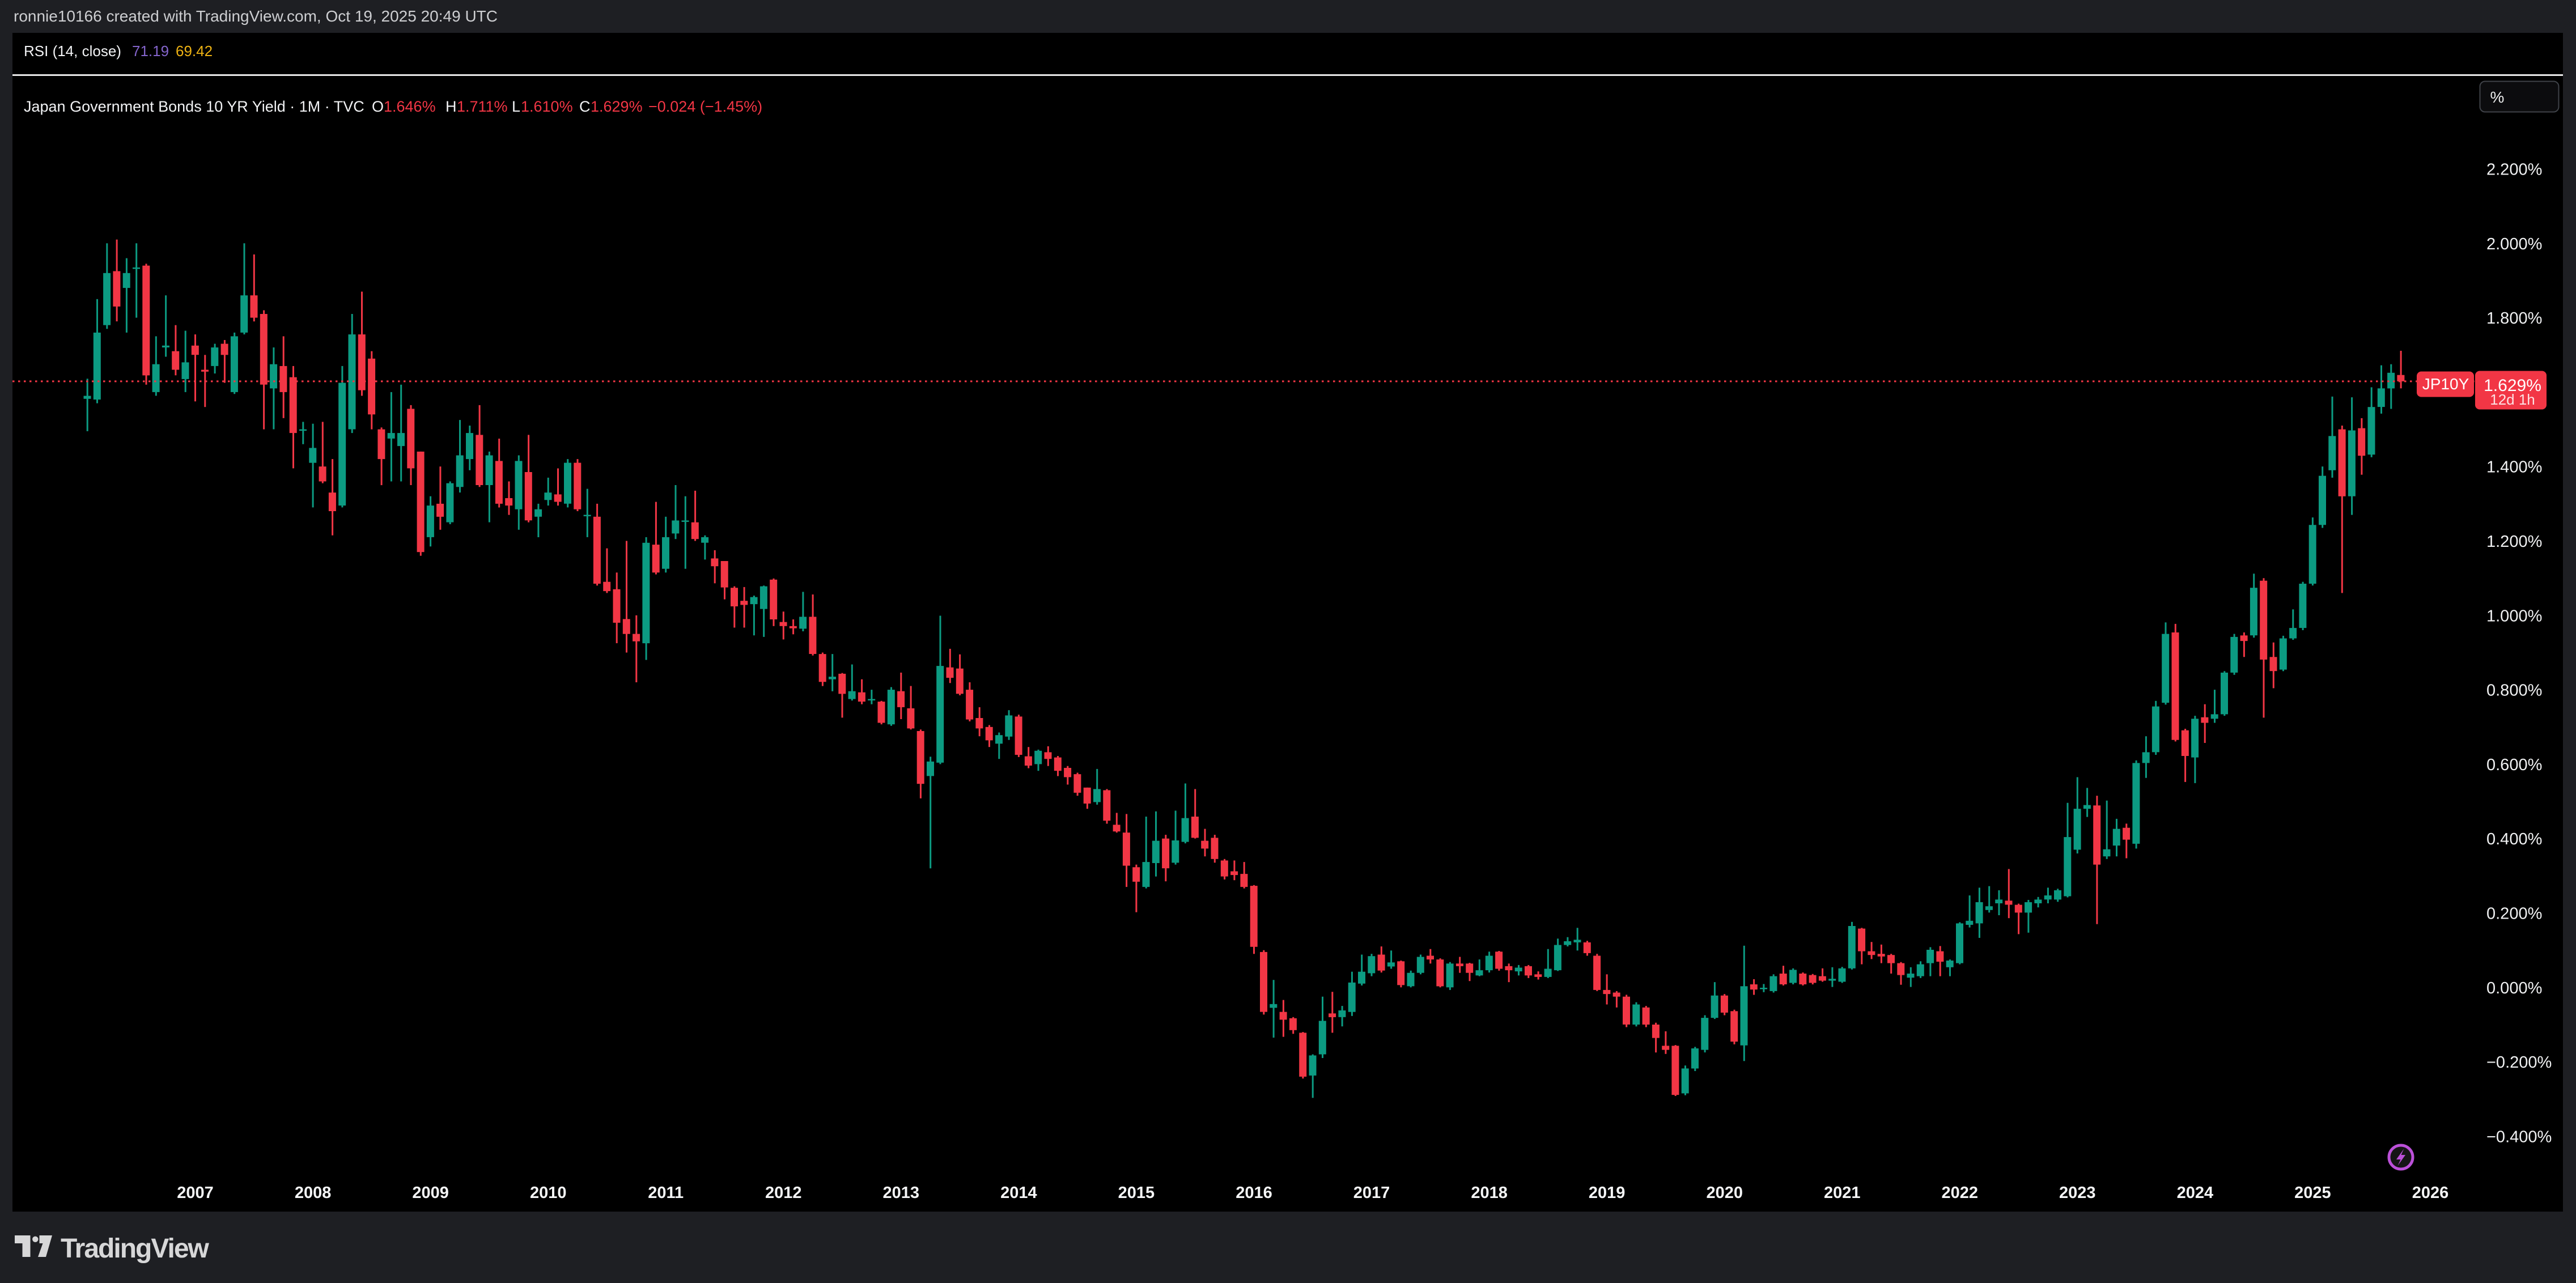  Describe the element at coordinates (783, 1193) in the screenshot. I see `svg-text: 2012` at that location.